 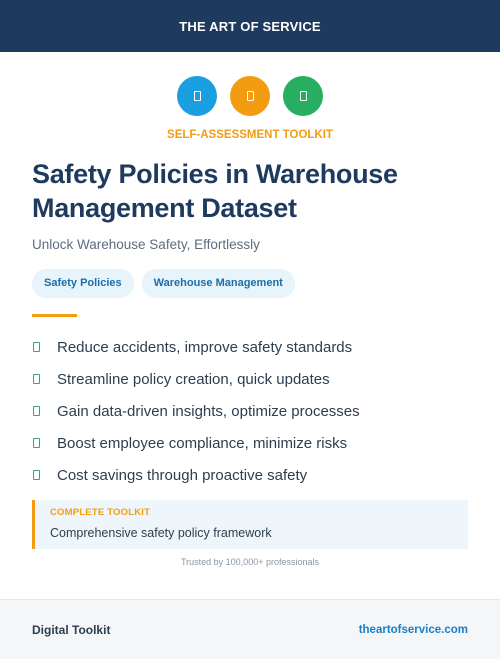 What do you see at coordinates (182, 475) in the screenshot?
I see `benefit-text: Cost savings through proactive safety` at bounding box center [182, 475].